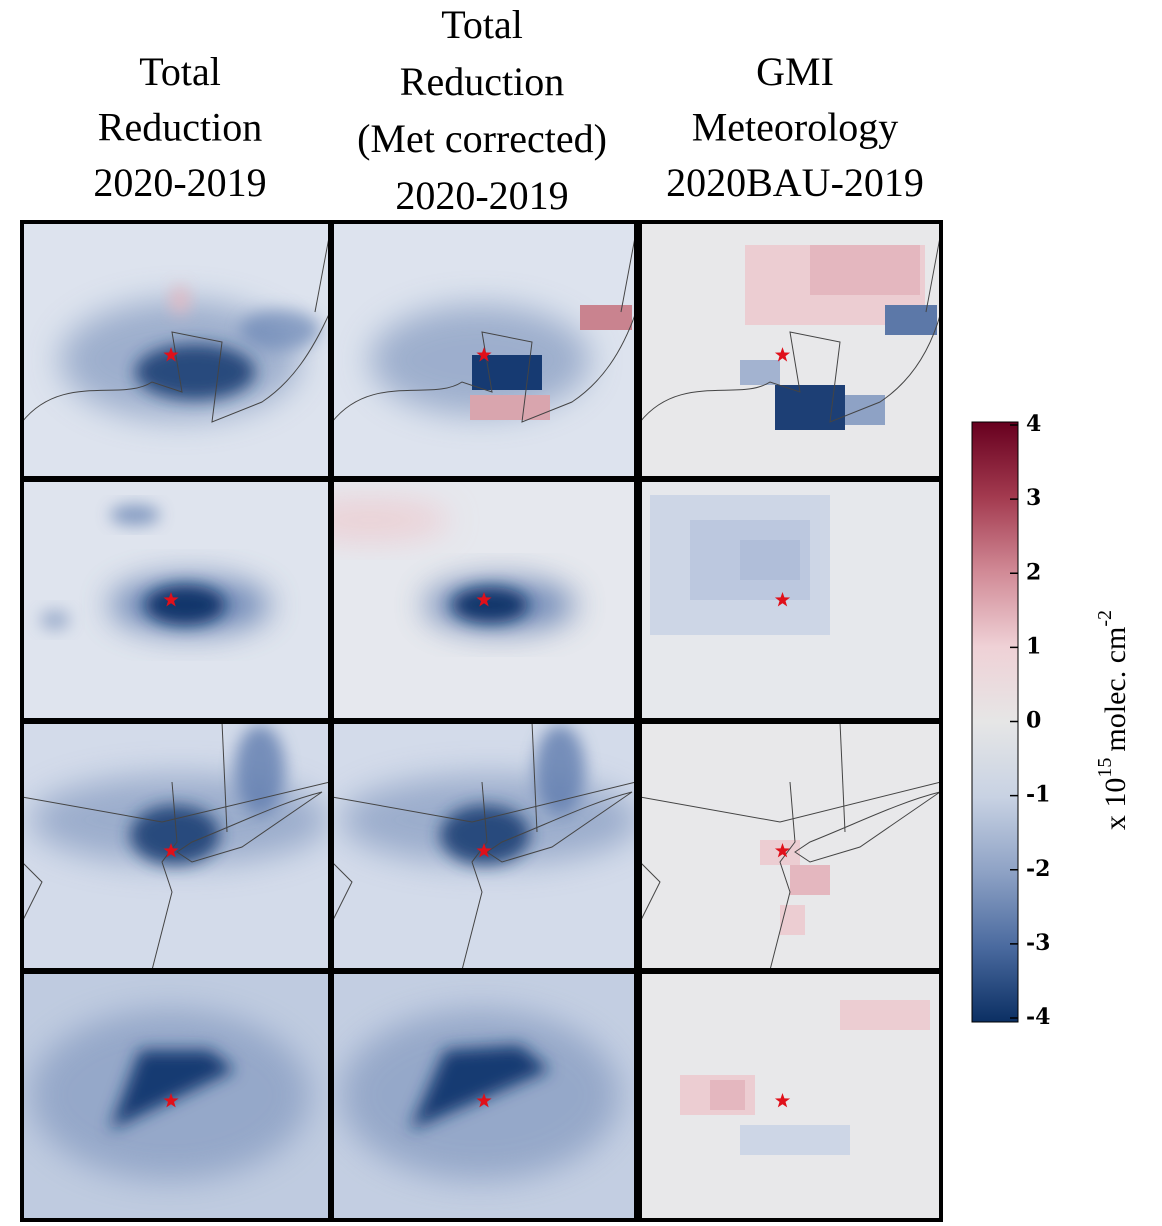 Image resolution: width=1162 pixels, height=1226 pixels. What do you see at coordinates (795, 71) in the screenshot?
I see `column-title-line: GMI` at bounding box center [795, 71].